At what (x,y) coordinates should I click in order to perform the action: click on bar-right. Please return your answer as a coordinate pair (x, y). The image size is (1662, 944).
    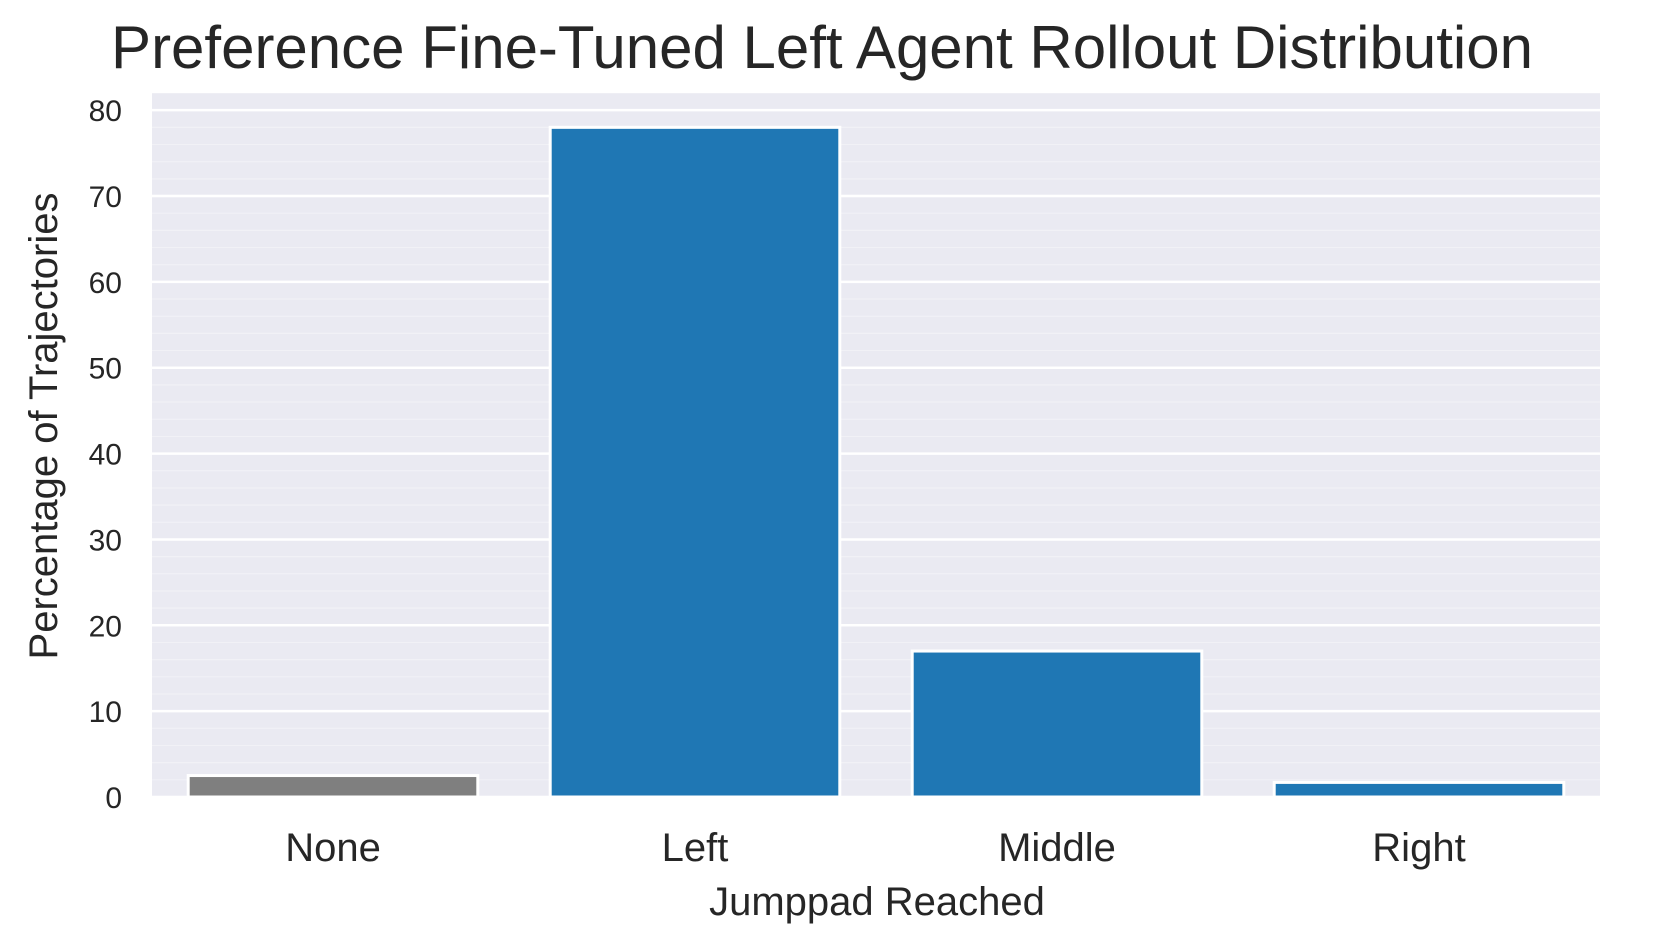
    Looking at the image, I should click on (1419, 789).